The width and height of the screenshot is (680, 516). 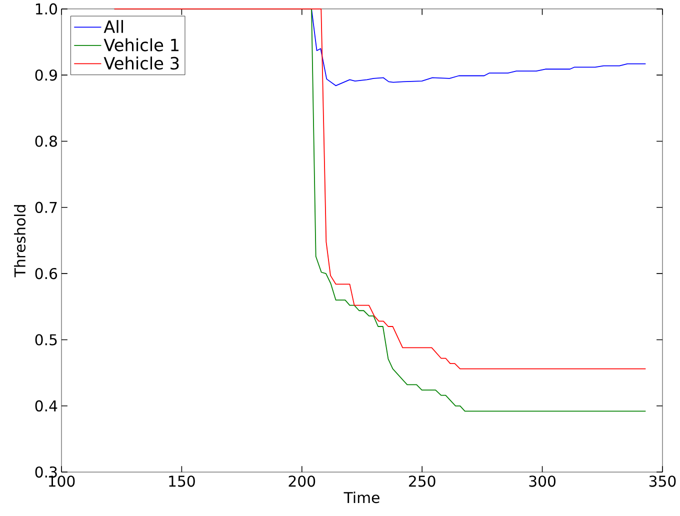 I want to click on x-tick-label: 150, so click(x=182, y=481).